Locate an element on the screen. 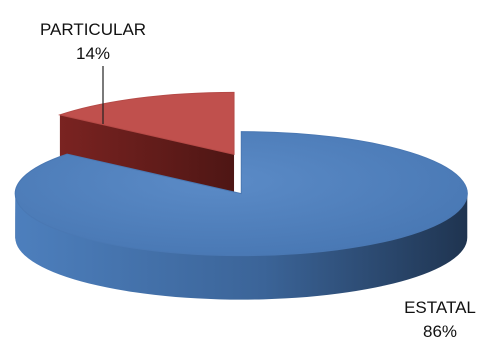 The height and width of the screenshot is (346, 491). particular-percent: 14% is located at coordinates (93, 53).